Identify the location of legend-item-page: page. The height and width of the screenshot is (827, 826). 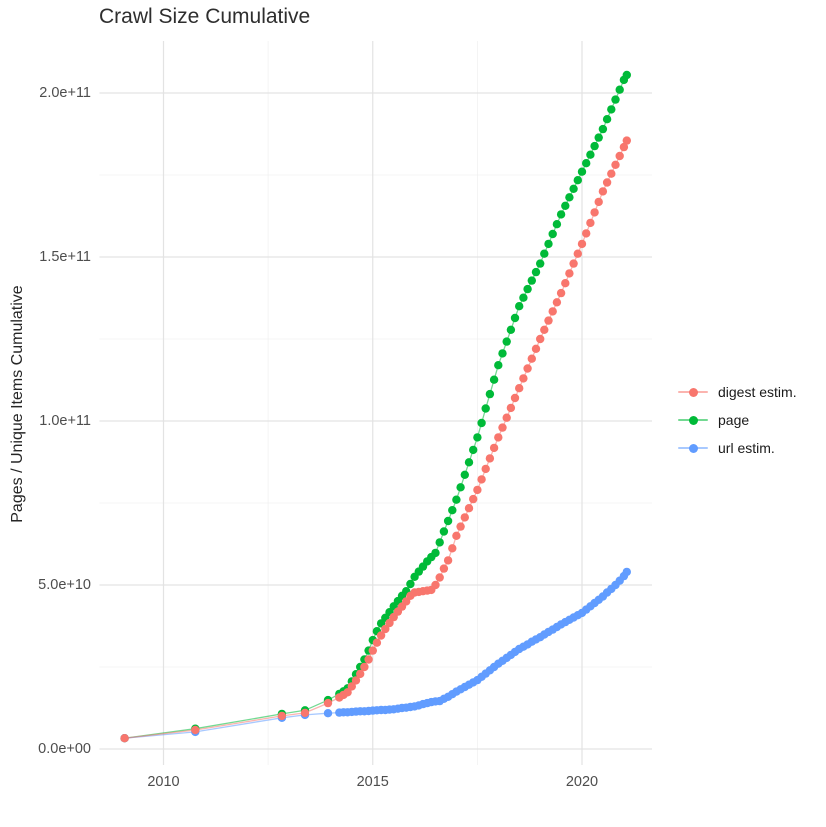
(737, 420).